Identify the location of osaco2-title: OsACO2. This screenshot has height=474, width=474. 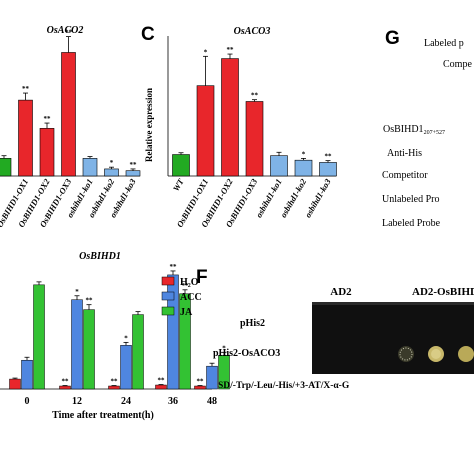
(65, 30).